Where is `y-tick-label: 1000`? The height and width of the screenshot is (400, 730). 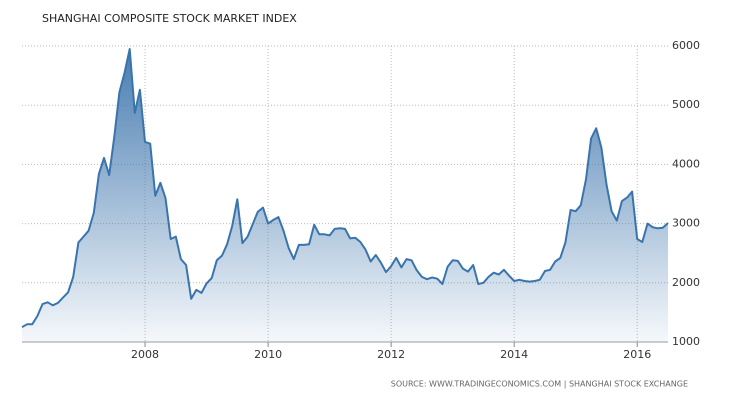 y-tick-label: 1000 is located at coordinates (686, 341).